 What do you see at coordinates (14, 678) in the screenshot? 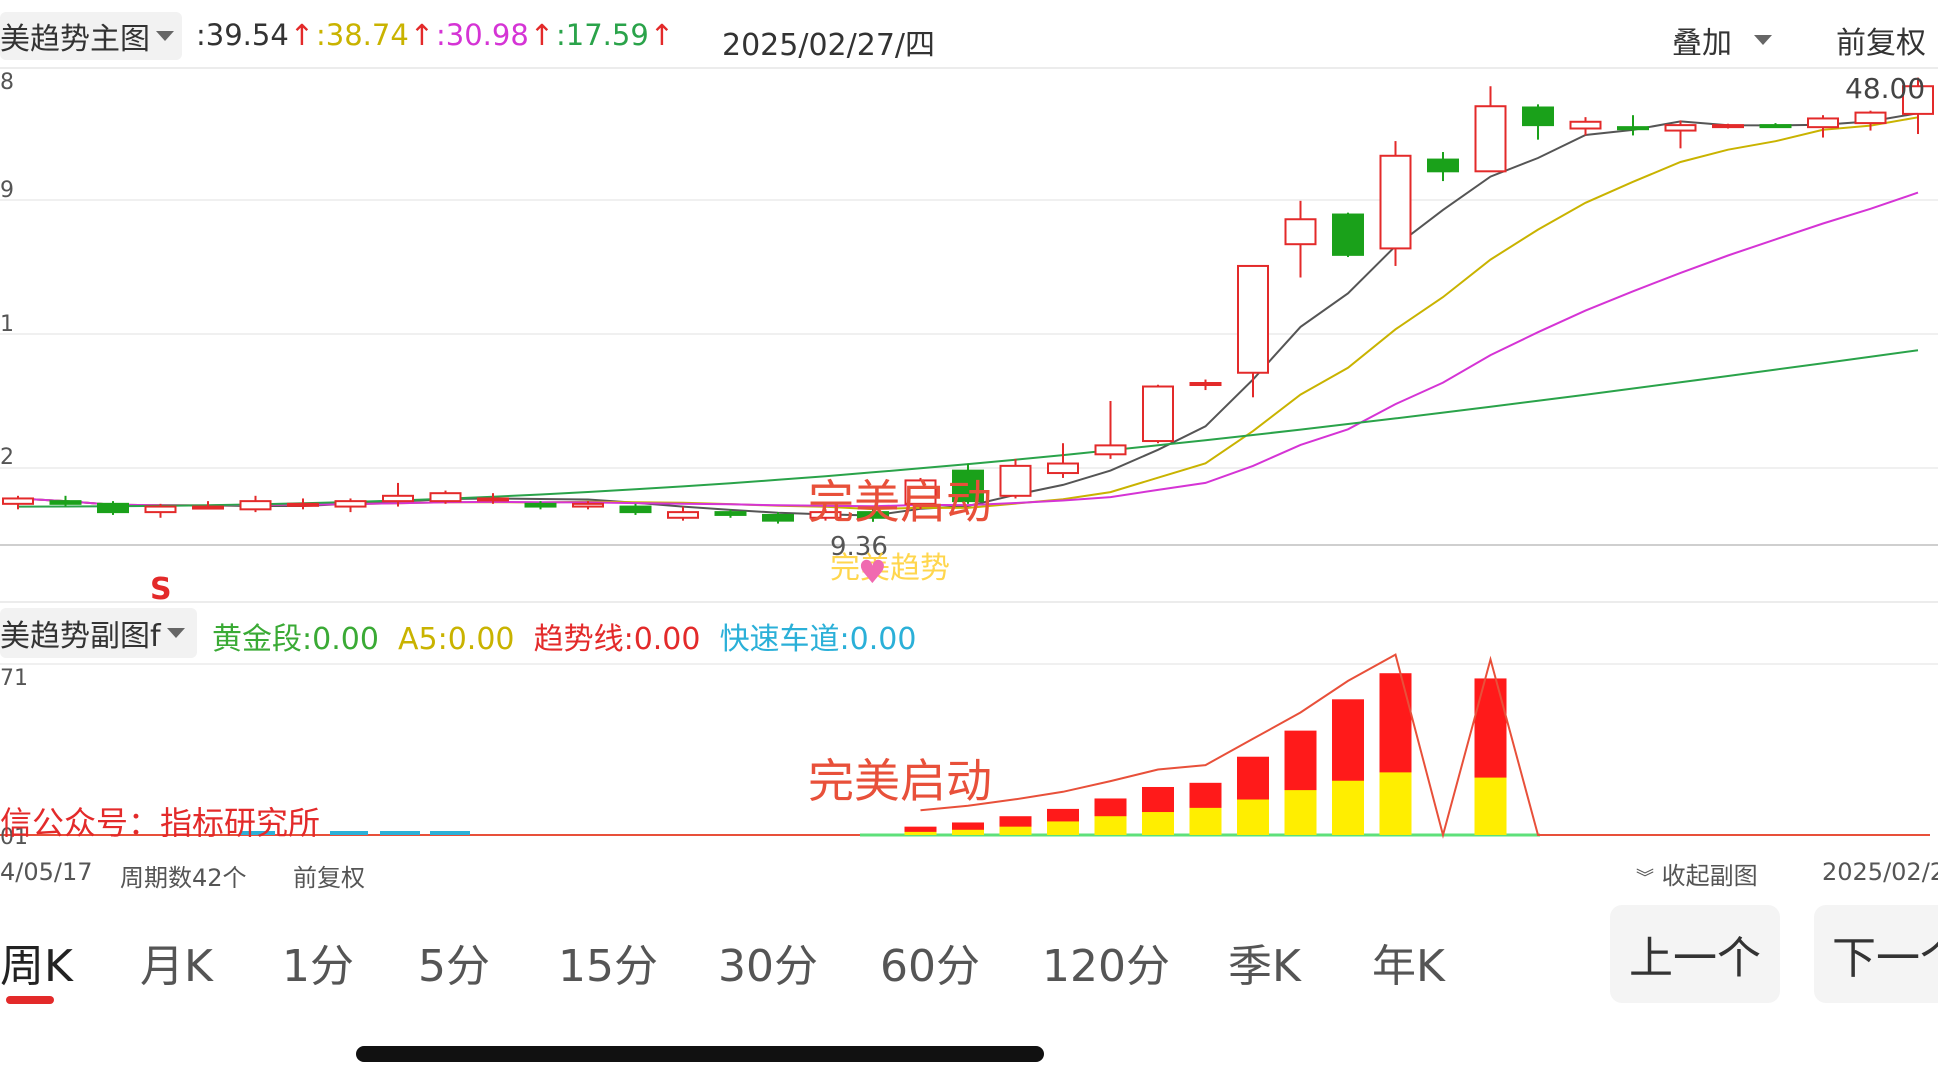
I see `sub-y-top: 71` at bounding box center [14, 678].